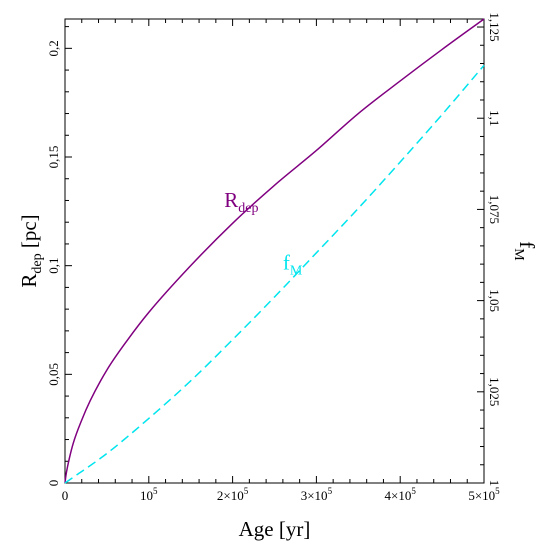  What do you see at coordinates (275, 529) in the screenshot?
I see `x-axis-title: Age [yr]` at bounding box center [275, 529].